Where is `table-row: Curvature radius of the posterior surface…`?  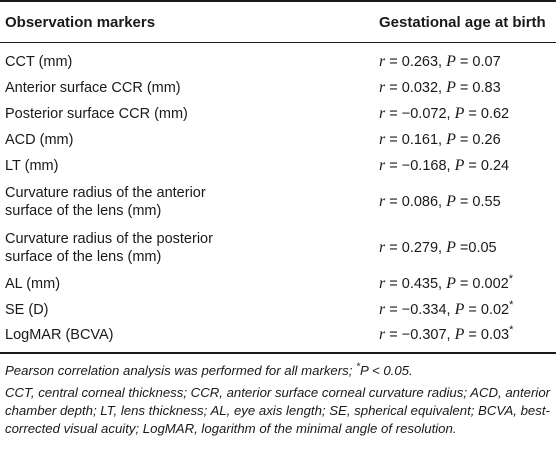
table-row: Curvature radius of the posterior surface… is located at coordinates (278, 248).